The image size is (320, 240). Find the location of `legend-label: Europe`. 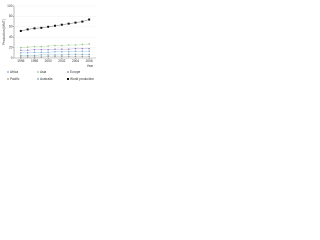

legend-label: Europe is located at coordinates (75, 72).